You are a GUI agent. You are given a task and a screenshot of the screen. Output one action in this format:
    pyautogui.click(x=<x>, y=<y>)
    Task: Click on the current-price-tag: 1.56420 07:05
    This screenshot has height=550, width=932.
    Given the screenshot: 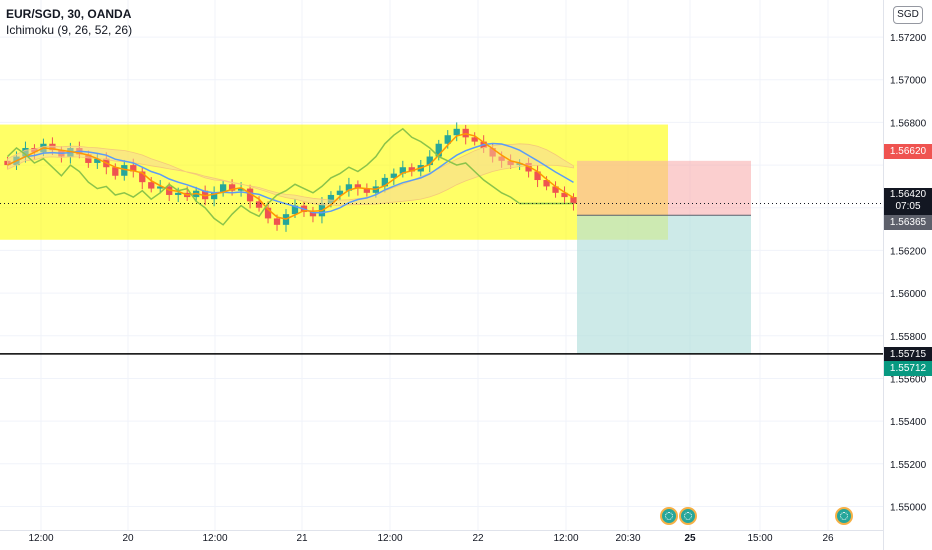 What is the action you would take?
    pyautogui.click(x=908, y=201)
    